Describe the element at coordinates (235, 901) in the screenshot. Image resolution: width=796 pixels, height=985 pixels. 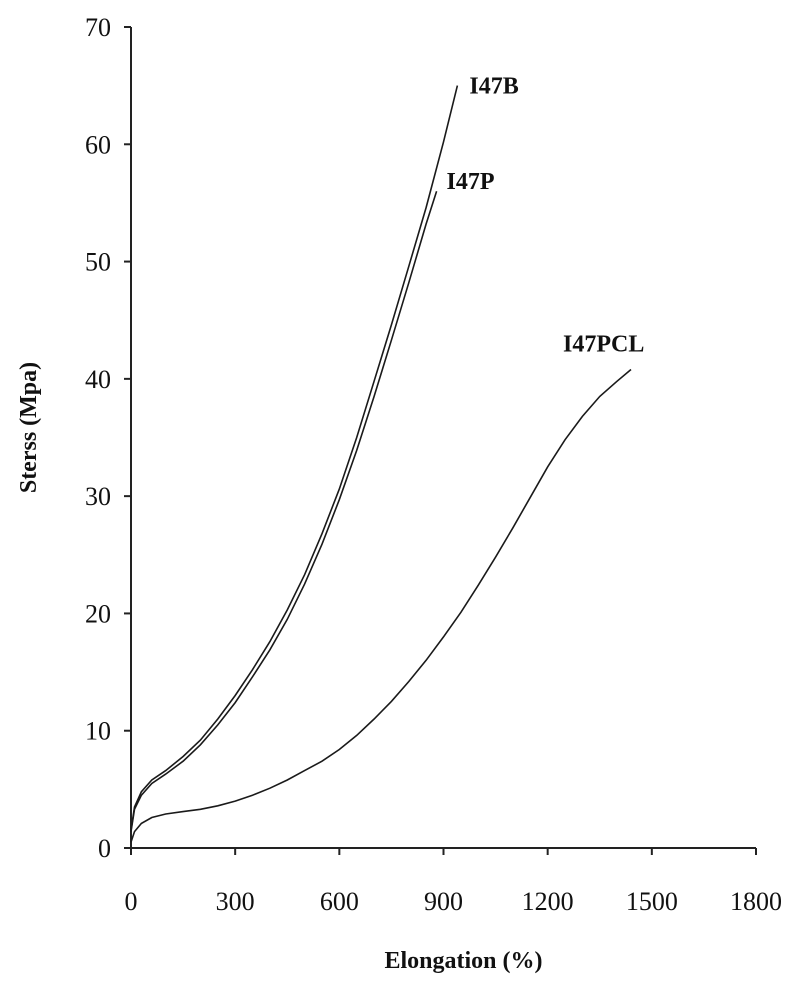
I see `x-tick-label: 300` at that location.